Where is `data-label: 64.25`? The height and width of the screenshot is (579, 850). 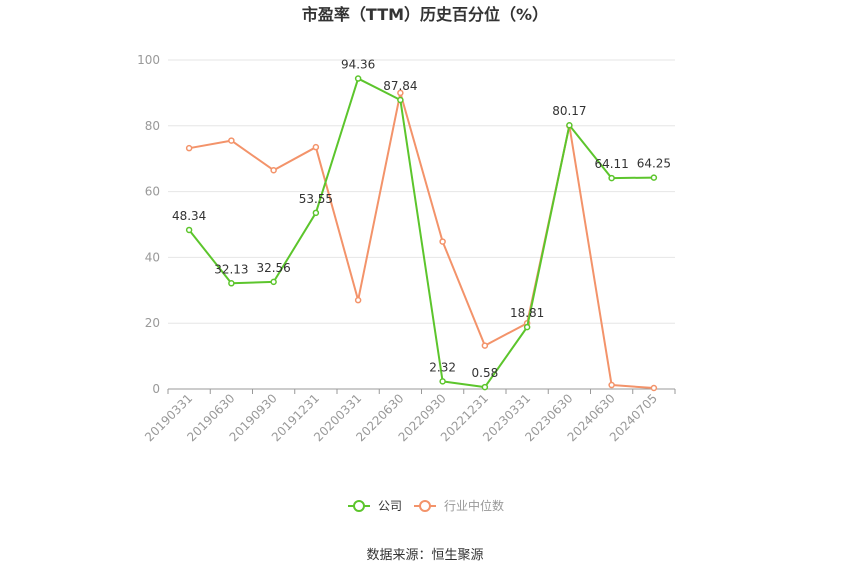 data-label: 64.25 is located at coordinates (654, 164).